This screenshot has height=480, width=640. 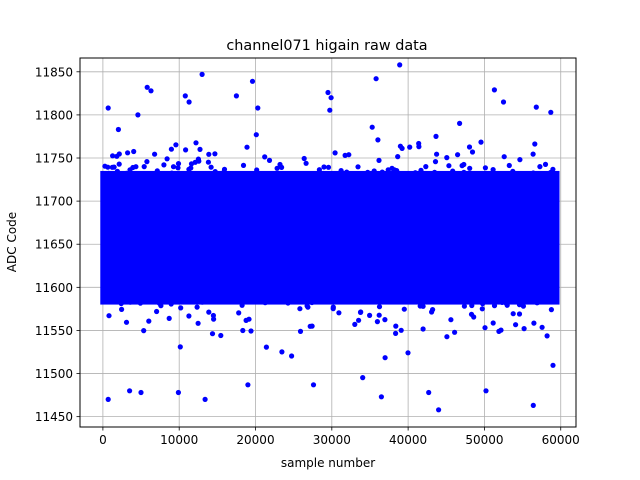 I want to click on x-tick-label: 60000, so click(x=561, y=440).